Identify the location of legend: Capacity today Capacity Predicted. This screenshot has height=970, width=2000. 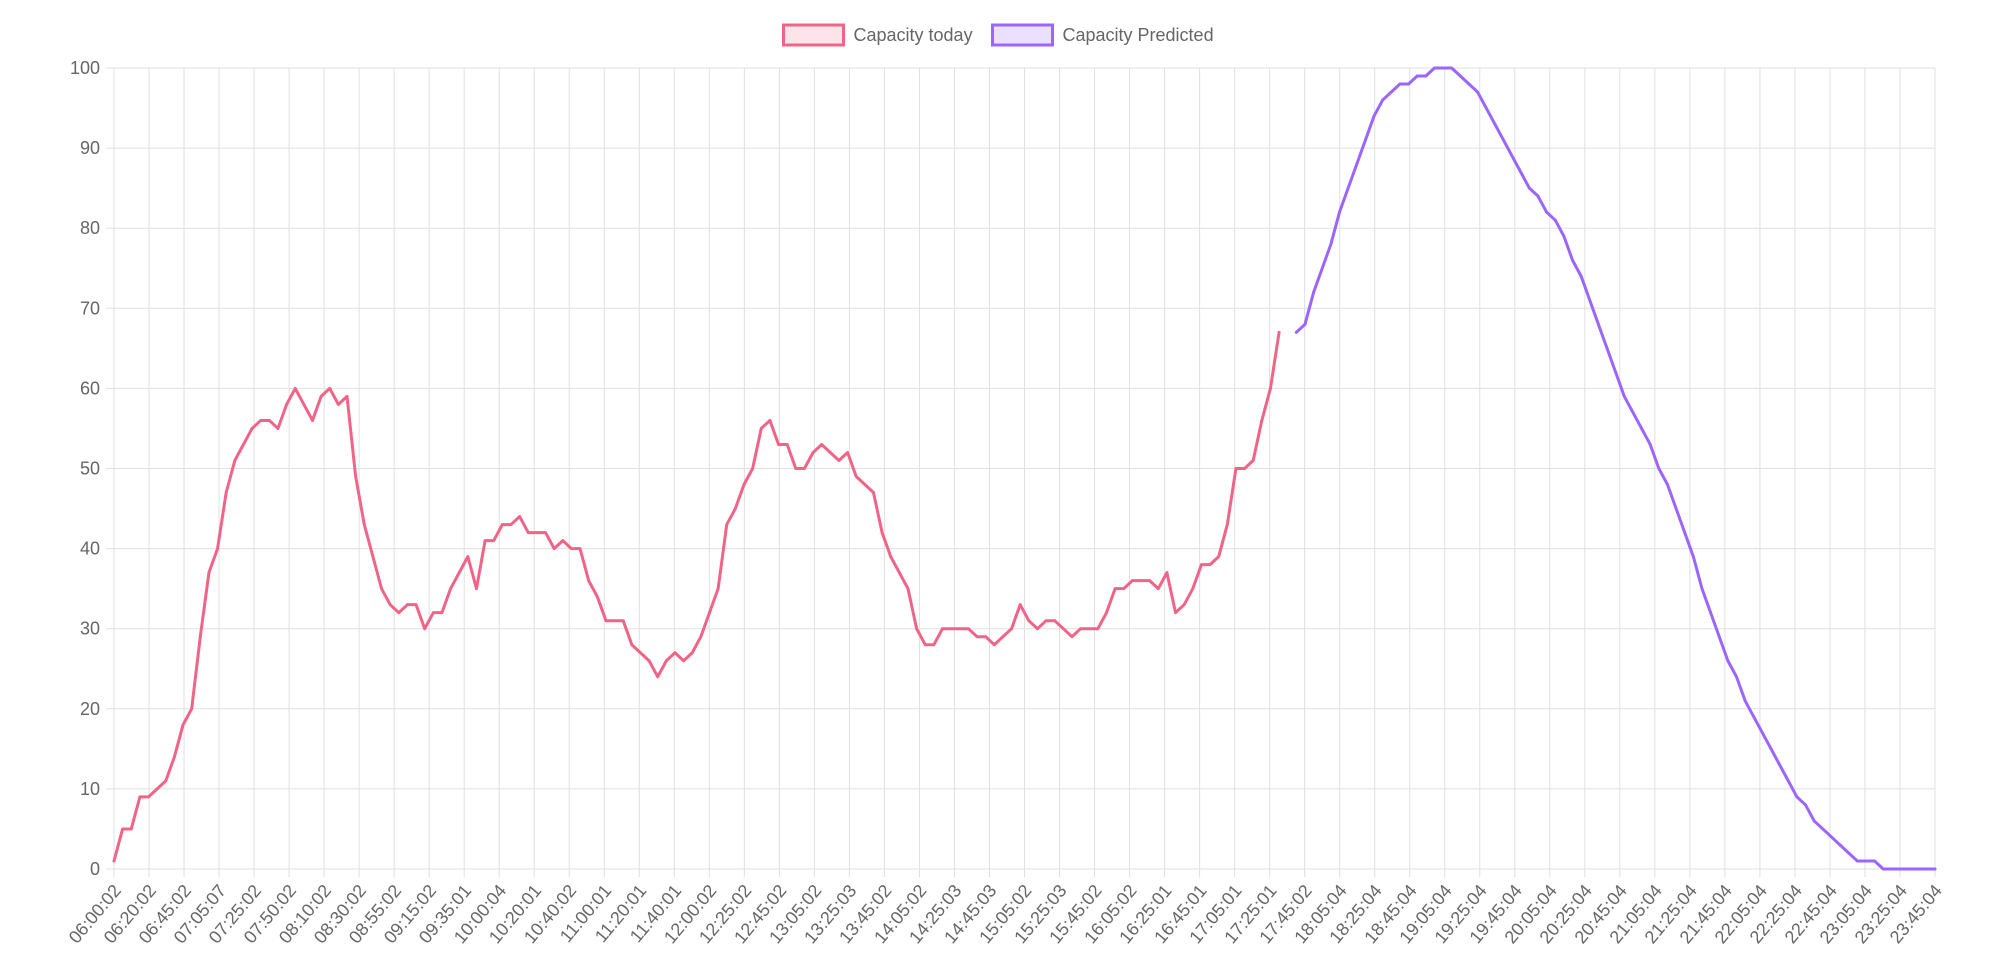
(998, 35).